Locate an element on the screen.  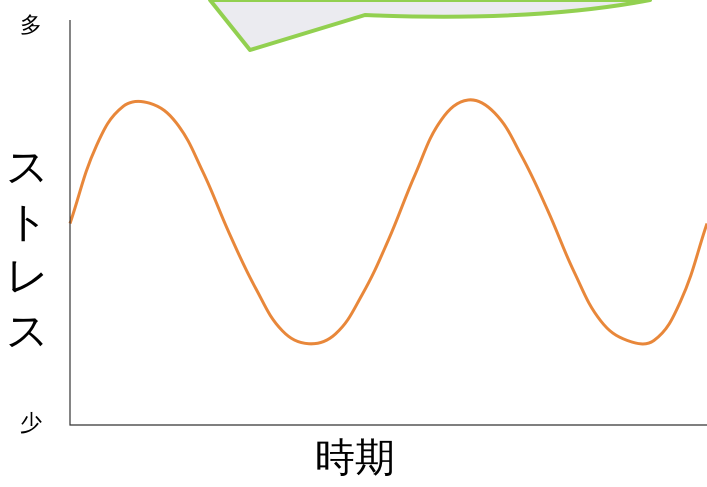
text: 多 is located at coordinates (31, 26).